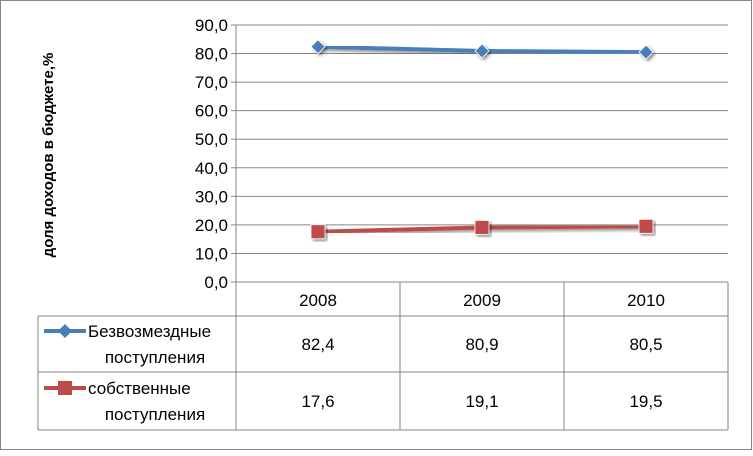 This screenshot has height=456, width=753. What do you see at coordinates (317, 344) in the screenshot?
I see `table-value: 82,4` at bounding box center [317, 344].